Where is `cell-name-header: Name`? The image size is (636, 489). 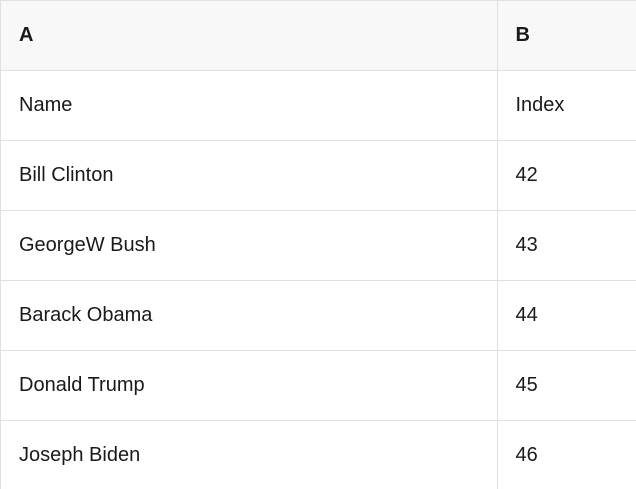
cell-name-header: Name is located at coordinates (249, 105).